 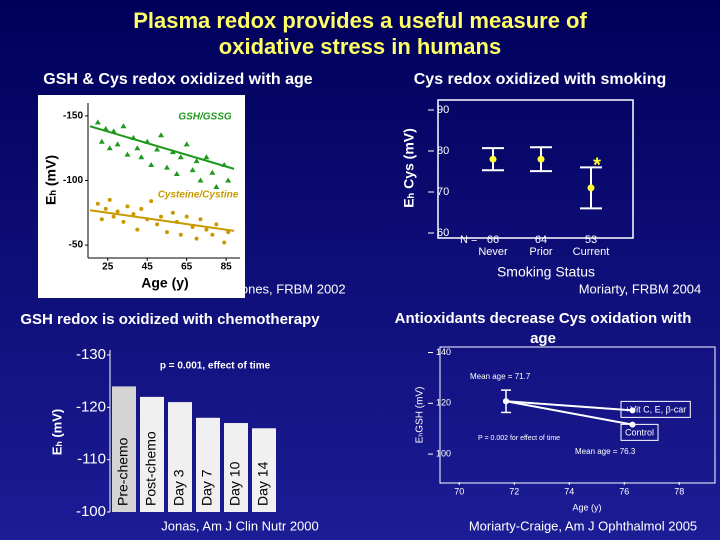 What do you see at coordinates (569, 491) in the screenshot?
I see `x-tick-label: 74` at bounding box center [569, 491].